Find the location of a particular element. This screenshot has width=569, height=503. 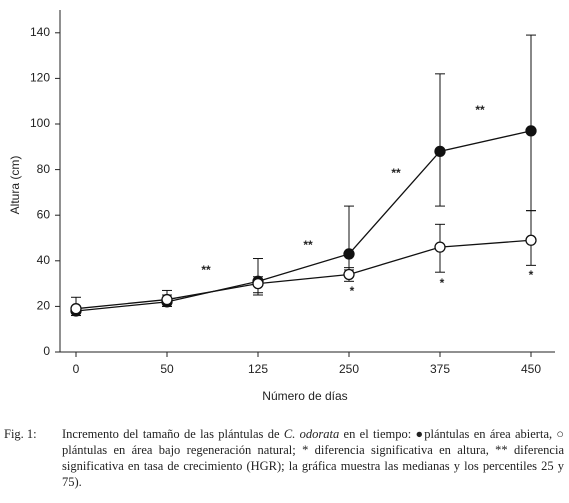

y-tick-label: 0 is located at coordinates (46, 351).